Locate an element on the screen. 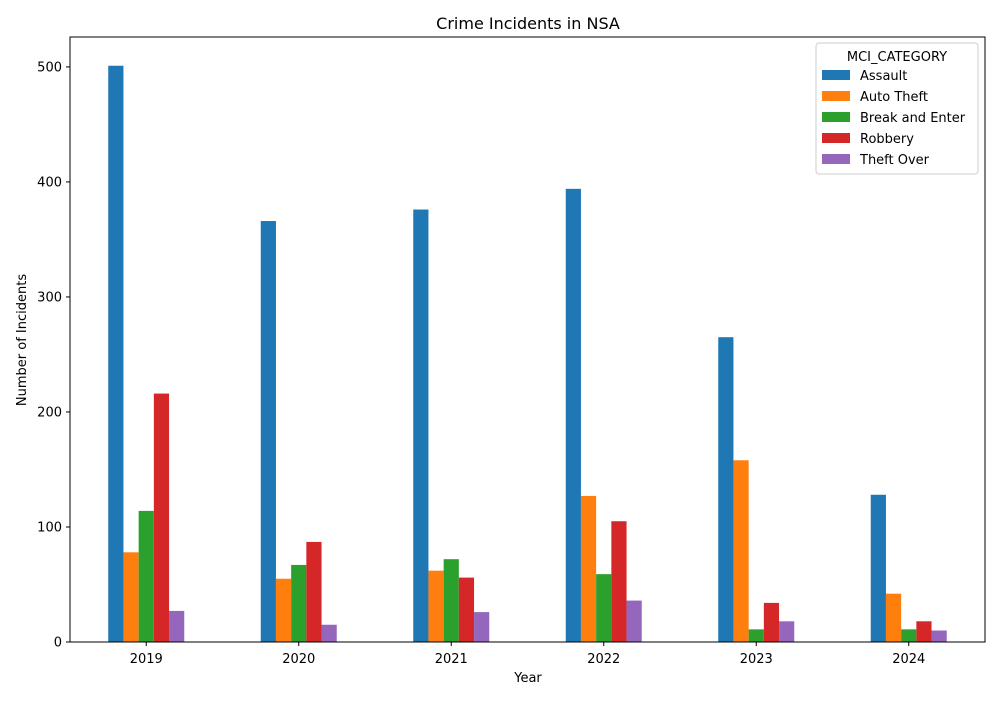  bar-auto-theft-2019 is located at coordinates (131, 597).